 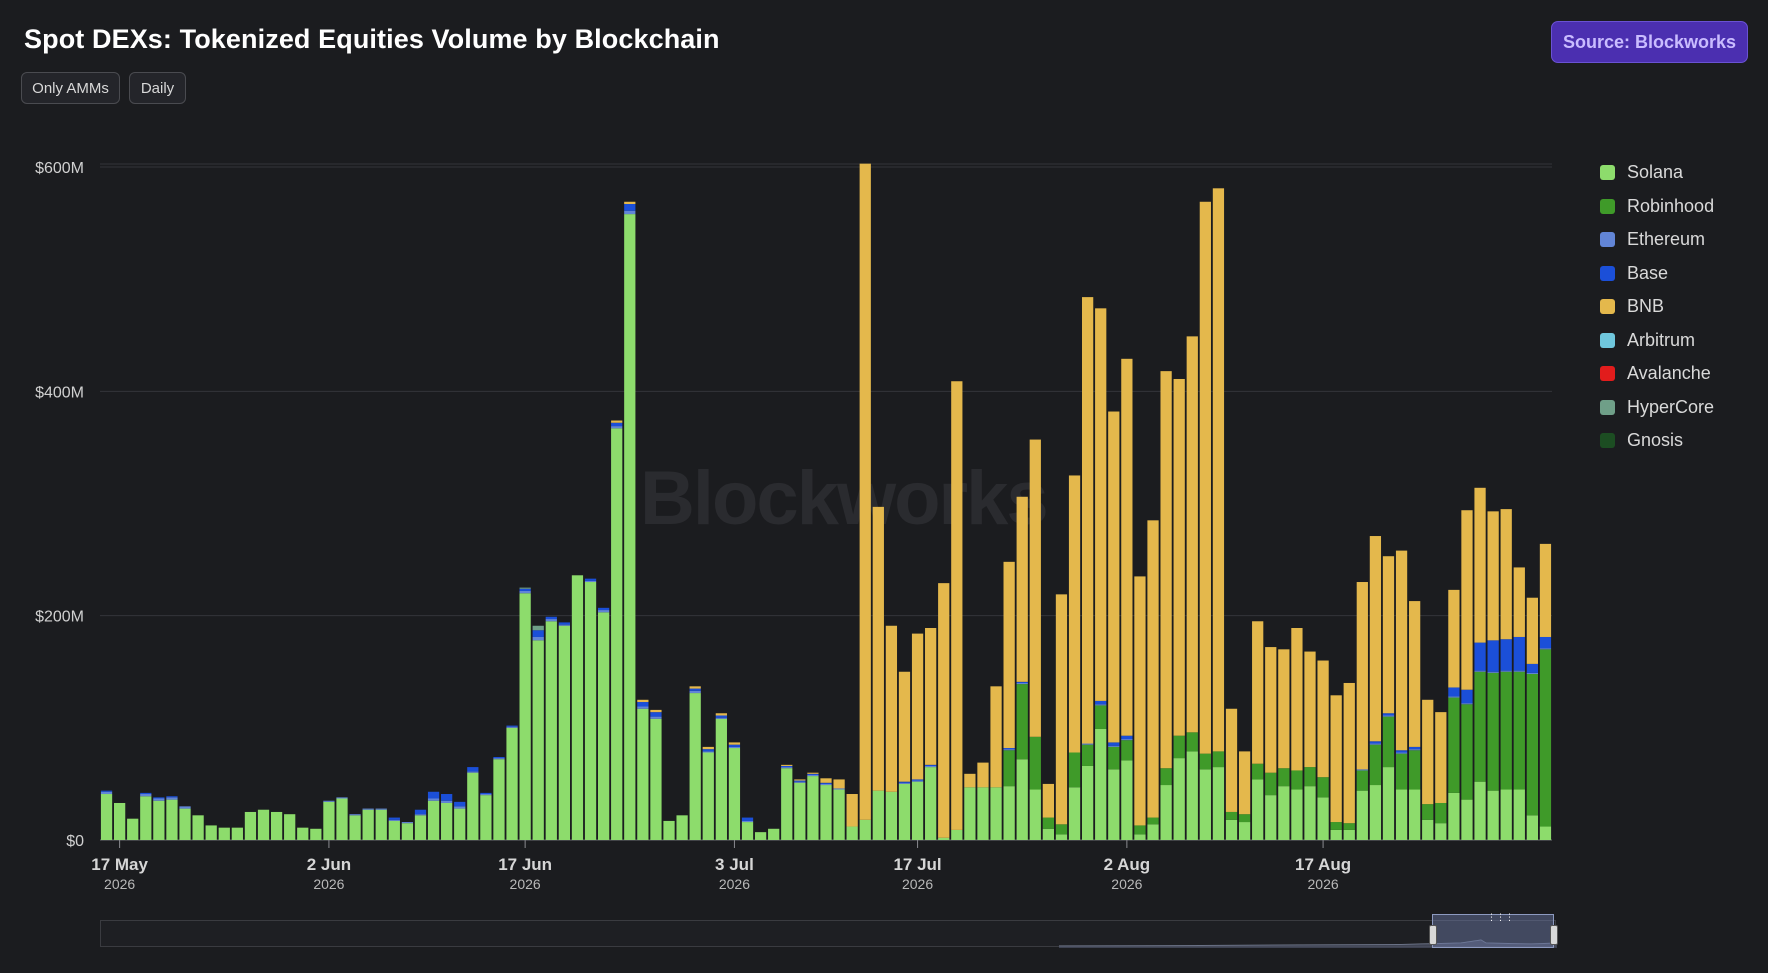 I want to click on only-amms-filter: Only AMMs, so click(x=70, y=88).